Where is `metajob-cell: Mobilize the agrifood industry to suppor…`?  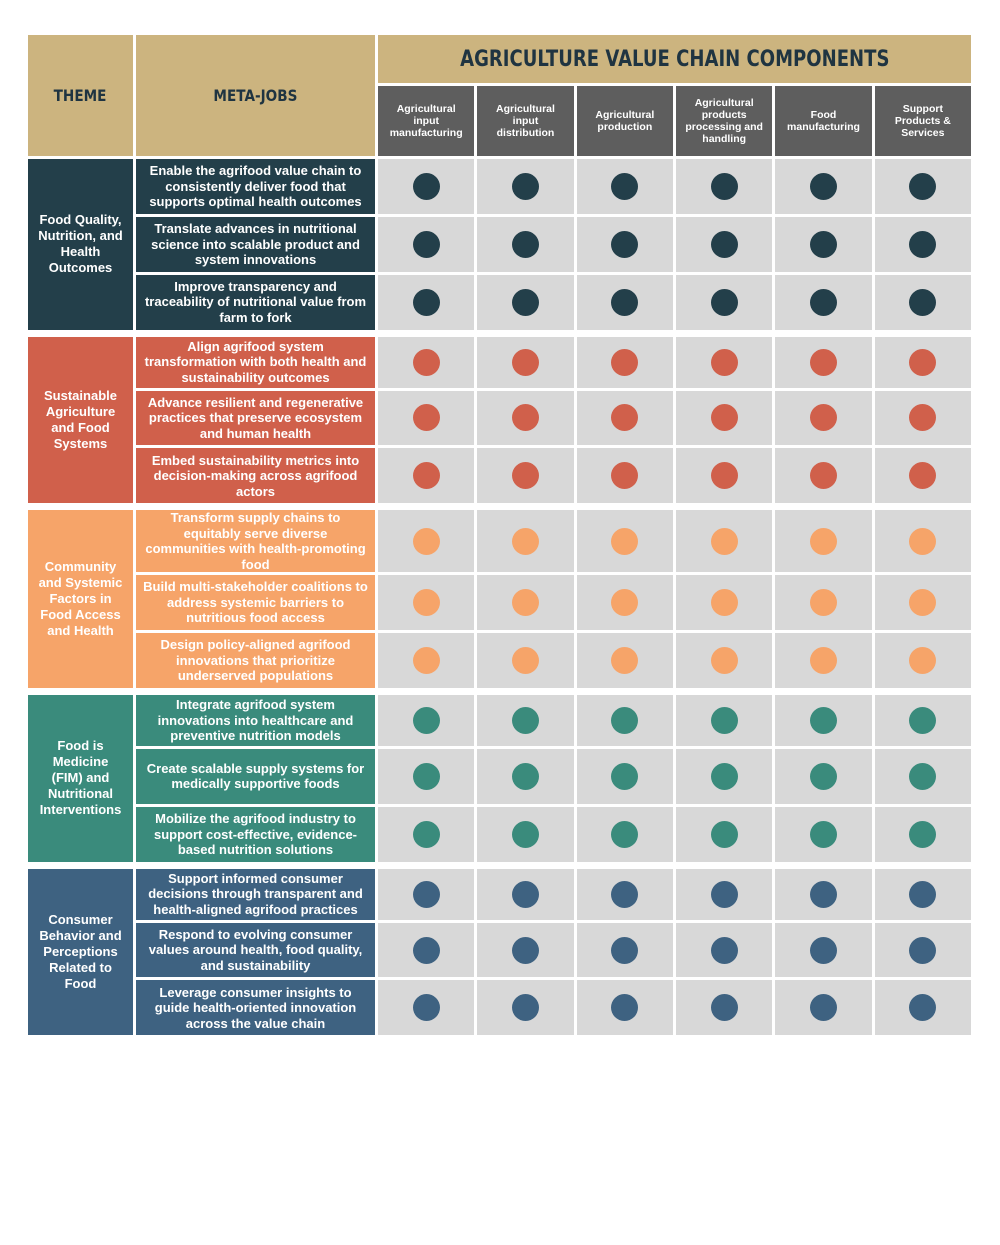 metajob-cell: Mobilize the agrifood industry to suppor… is located at coordinates (255, 834).